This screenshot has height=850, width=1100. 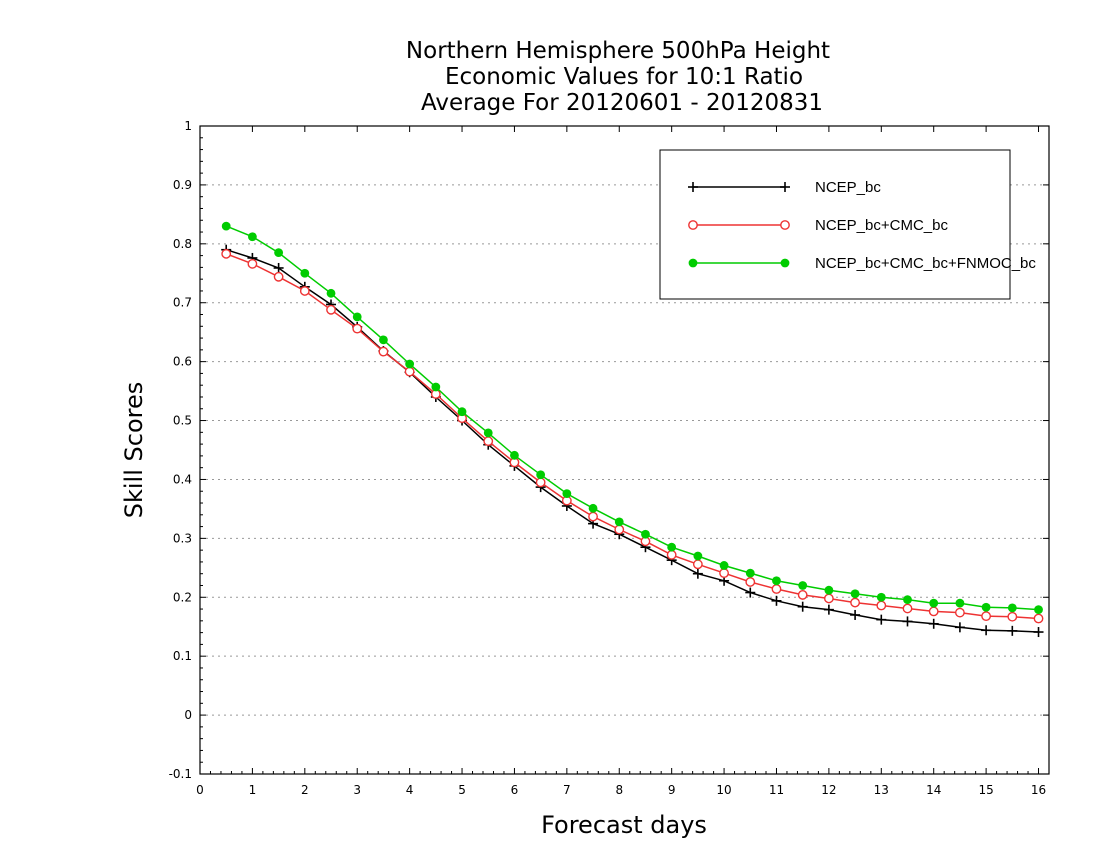 I want to click on legend-entry: NCEP_bc+CMC_bc+FNMOC_bc, so click(x=862, y=263).